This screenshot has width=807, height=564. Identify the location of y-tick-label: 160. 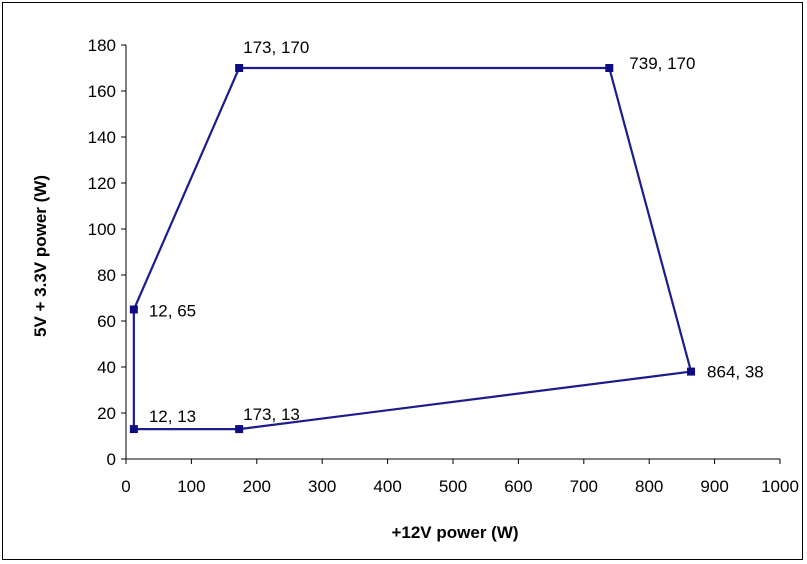
(102, 91).